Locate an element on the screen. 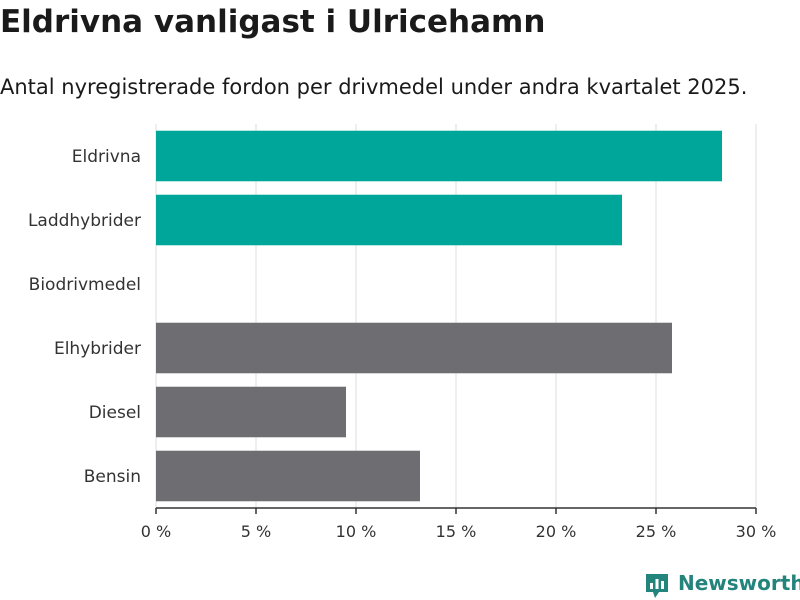 The width and height of the screenshot is (800, 600). x-tick-label: 20 % is located at coordinates (556, 531).